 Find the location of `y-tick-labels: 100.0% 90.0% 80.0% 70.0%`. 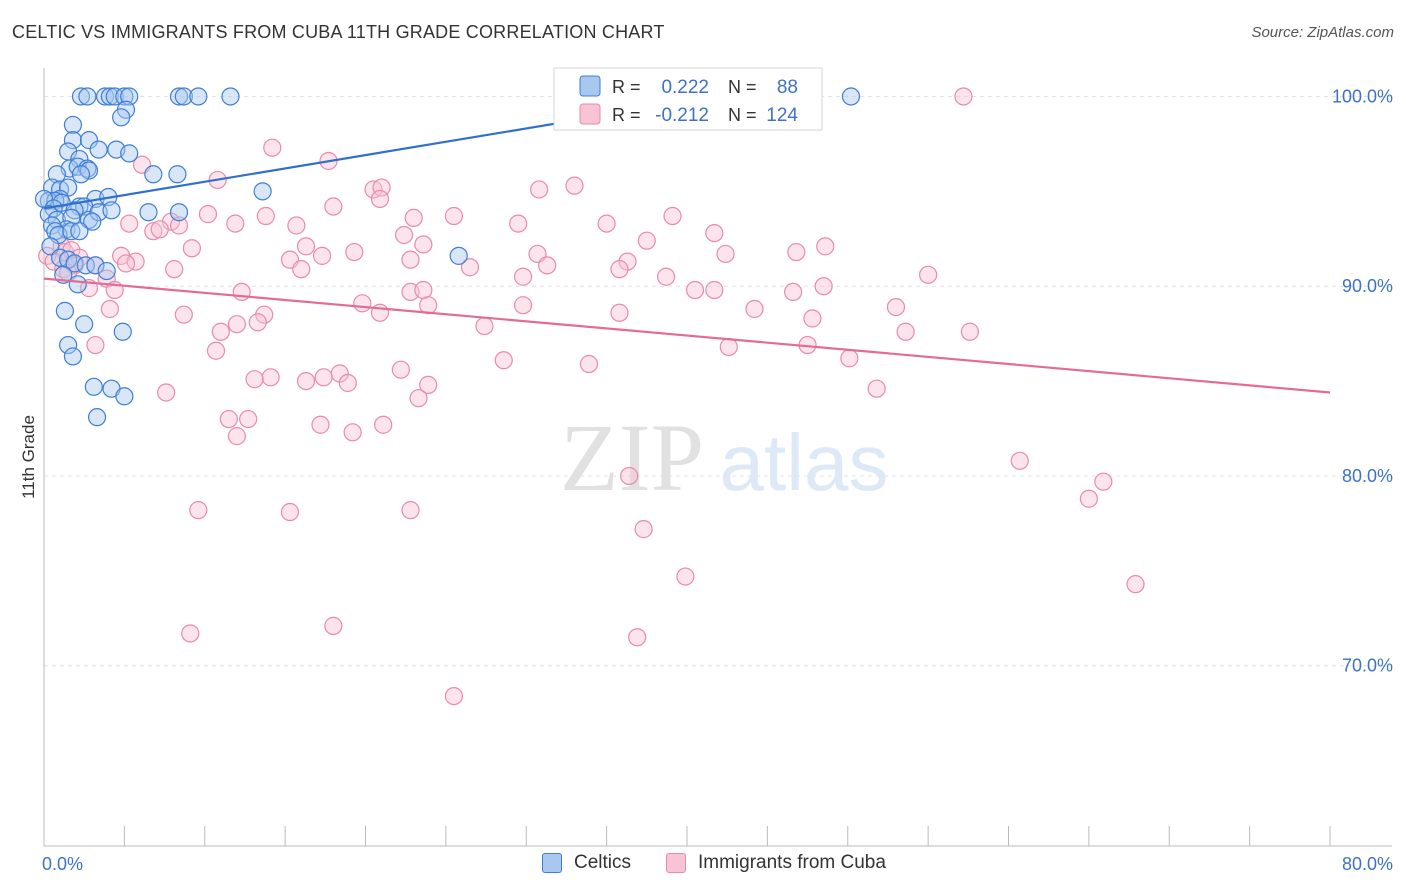

y-tick-labels: 100.0% 90.0% 80.0% 70.0% is located at coordinates (1362, 380).